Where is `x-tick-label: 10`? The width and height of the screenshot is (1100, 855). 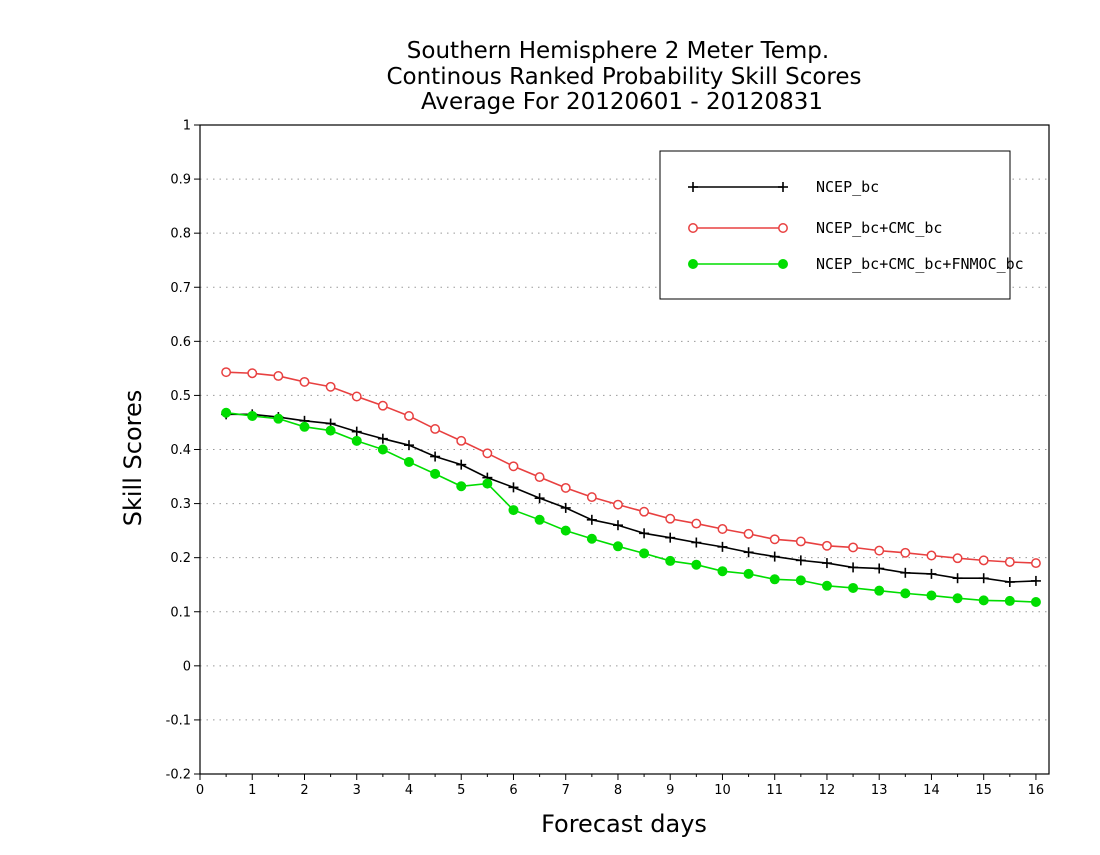
x-tick-label: 10 is located at coordinates (722, 790).